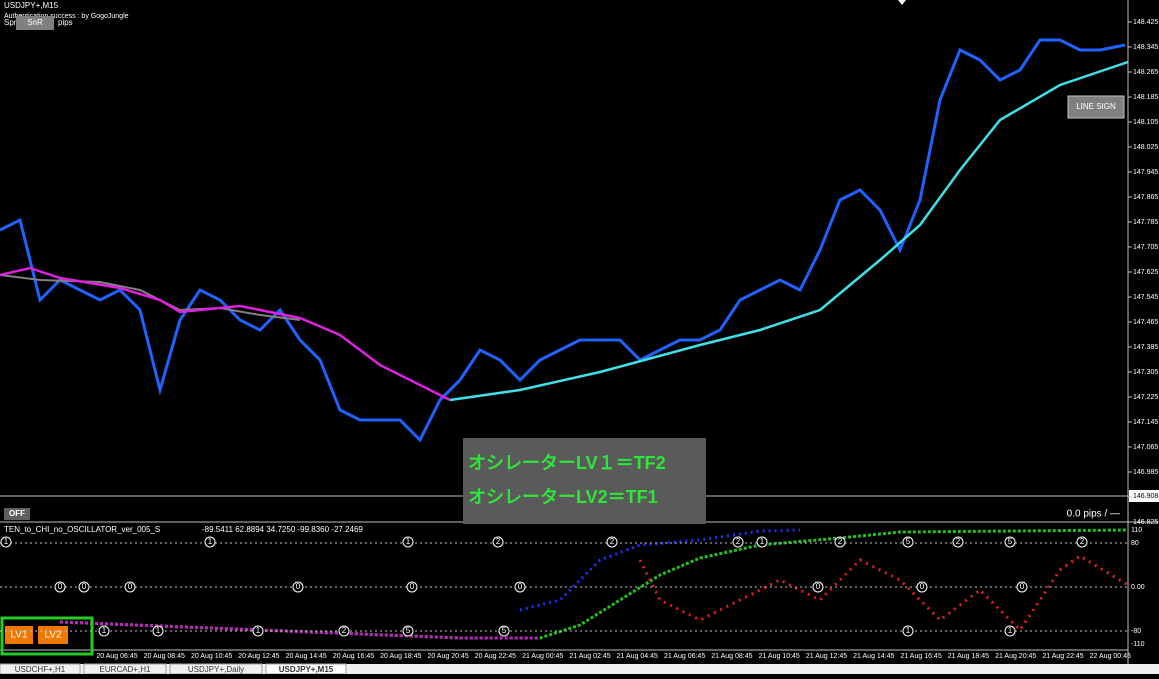 This screenshot has width=1159, height=679. Describe the element at coordinates (1145, 447) in the screenshot. I see `price-label: 147.065` at that location.